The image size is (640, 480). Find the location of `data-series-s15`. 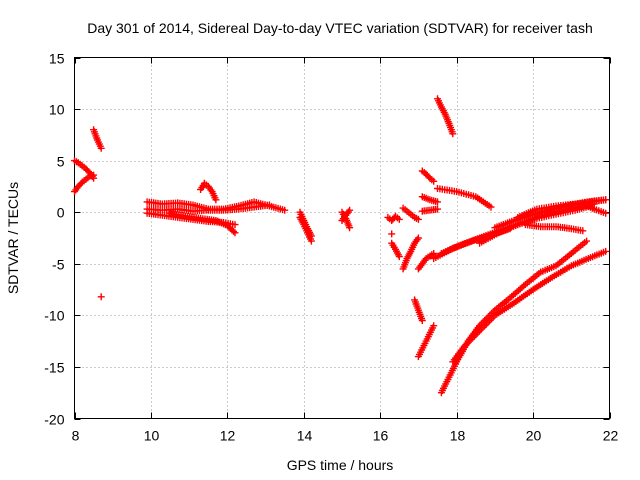

data-series-s15 is located at coordinates (392, 234).